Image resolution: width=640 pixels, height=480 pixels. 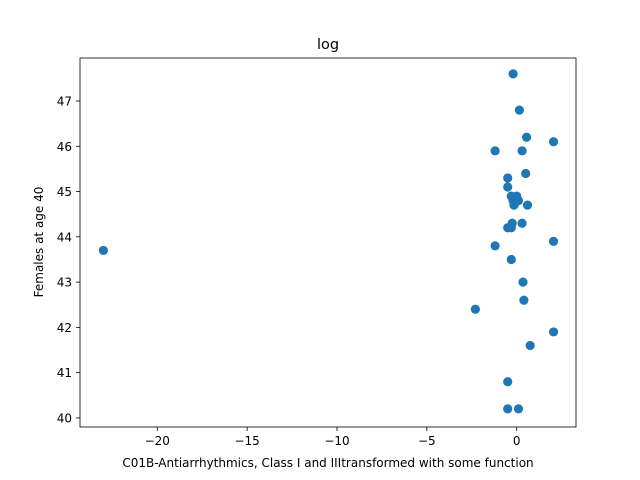 I want to click on y-tick-label: 42, so click(x=64, y=328).